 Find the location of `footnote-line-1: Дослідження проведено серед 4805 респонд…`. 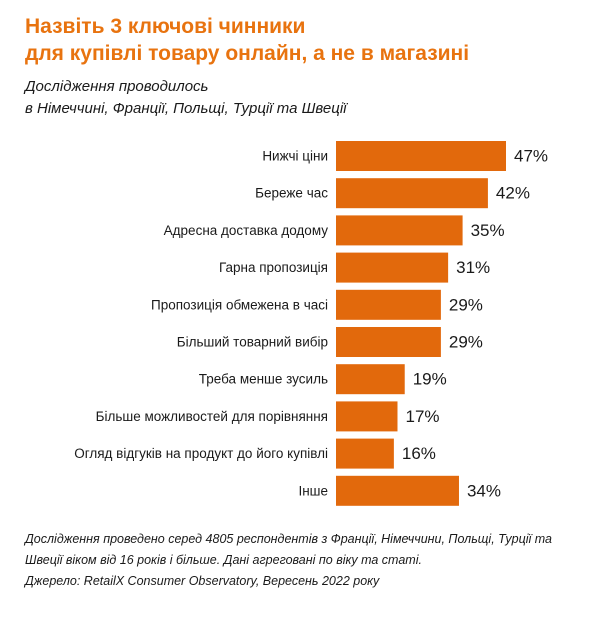

footnote-line-1: Дослідження проведено серед 4805 респонд… is located at coordinates (288, 539).